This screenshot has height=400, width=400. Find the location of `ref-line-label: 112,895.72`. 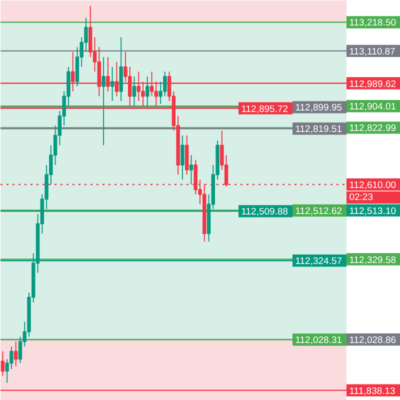

ref-line-label: 112,895.72 is located at coordinates (264, 109).